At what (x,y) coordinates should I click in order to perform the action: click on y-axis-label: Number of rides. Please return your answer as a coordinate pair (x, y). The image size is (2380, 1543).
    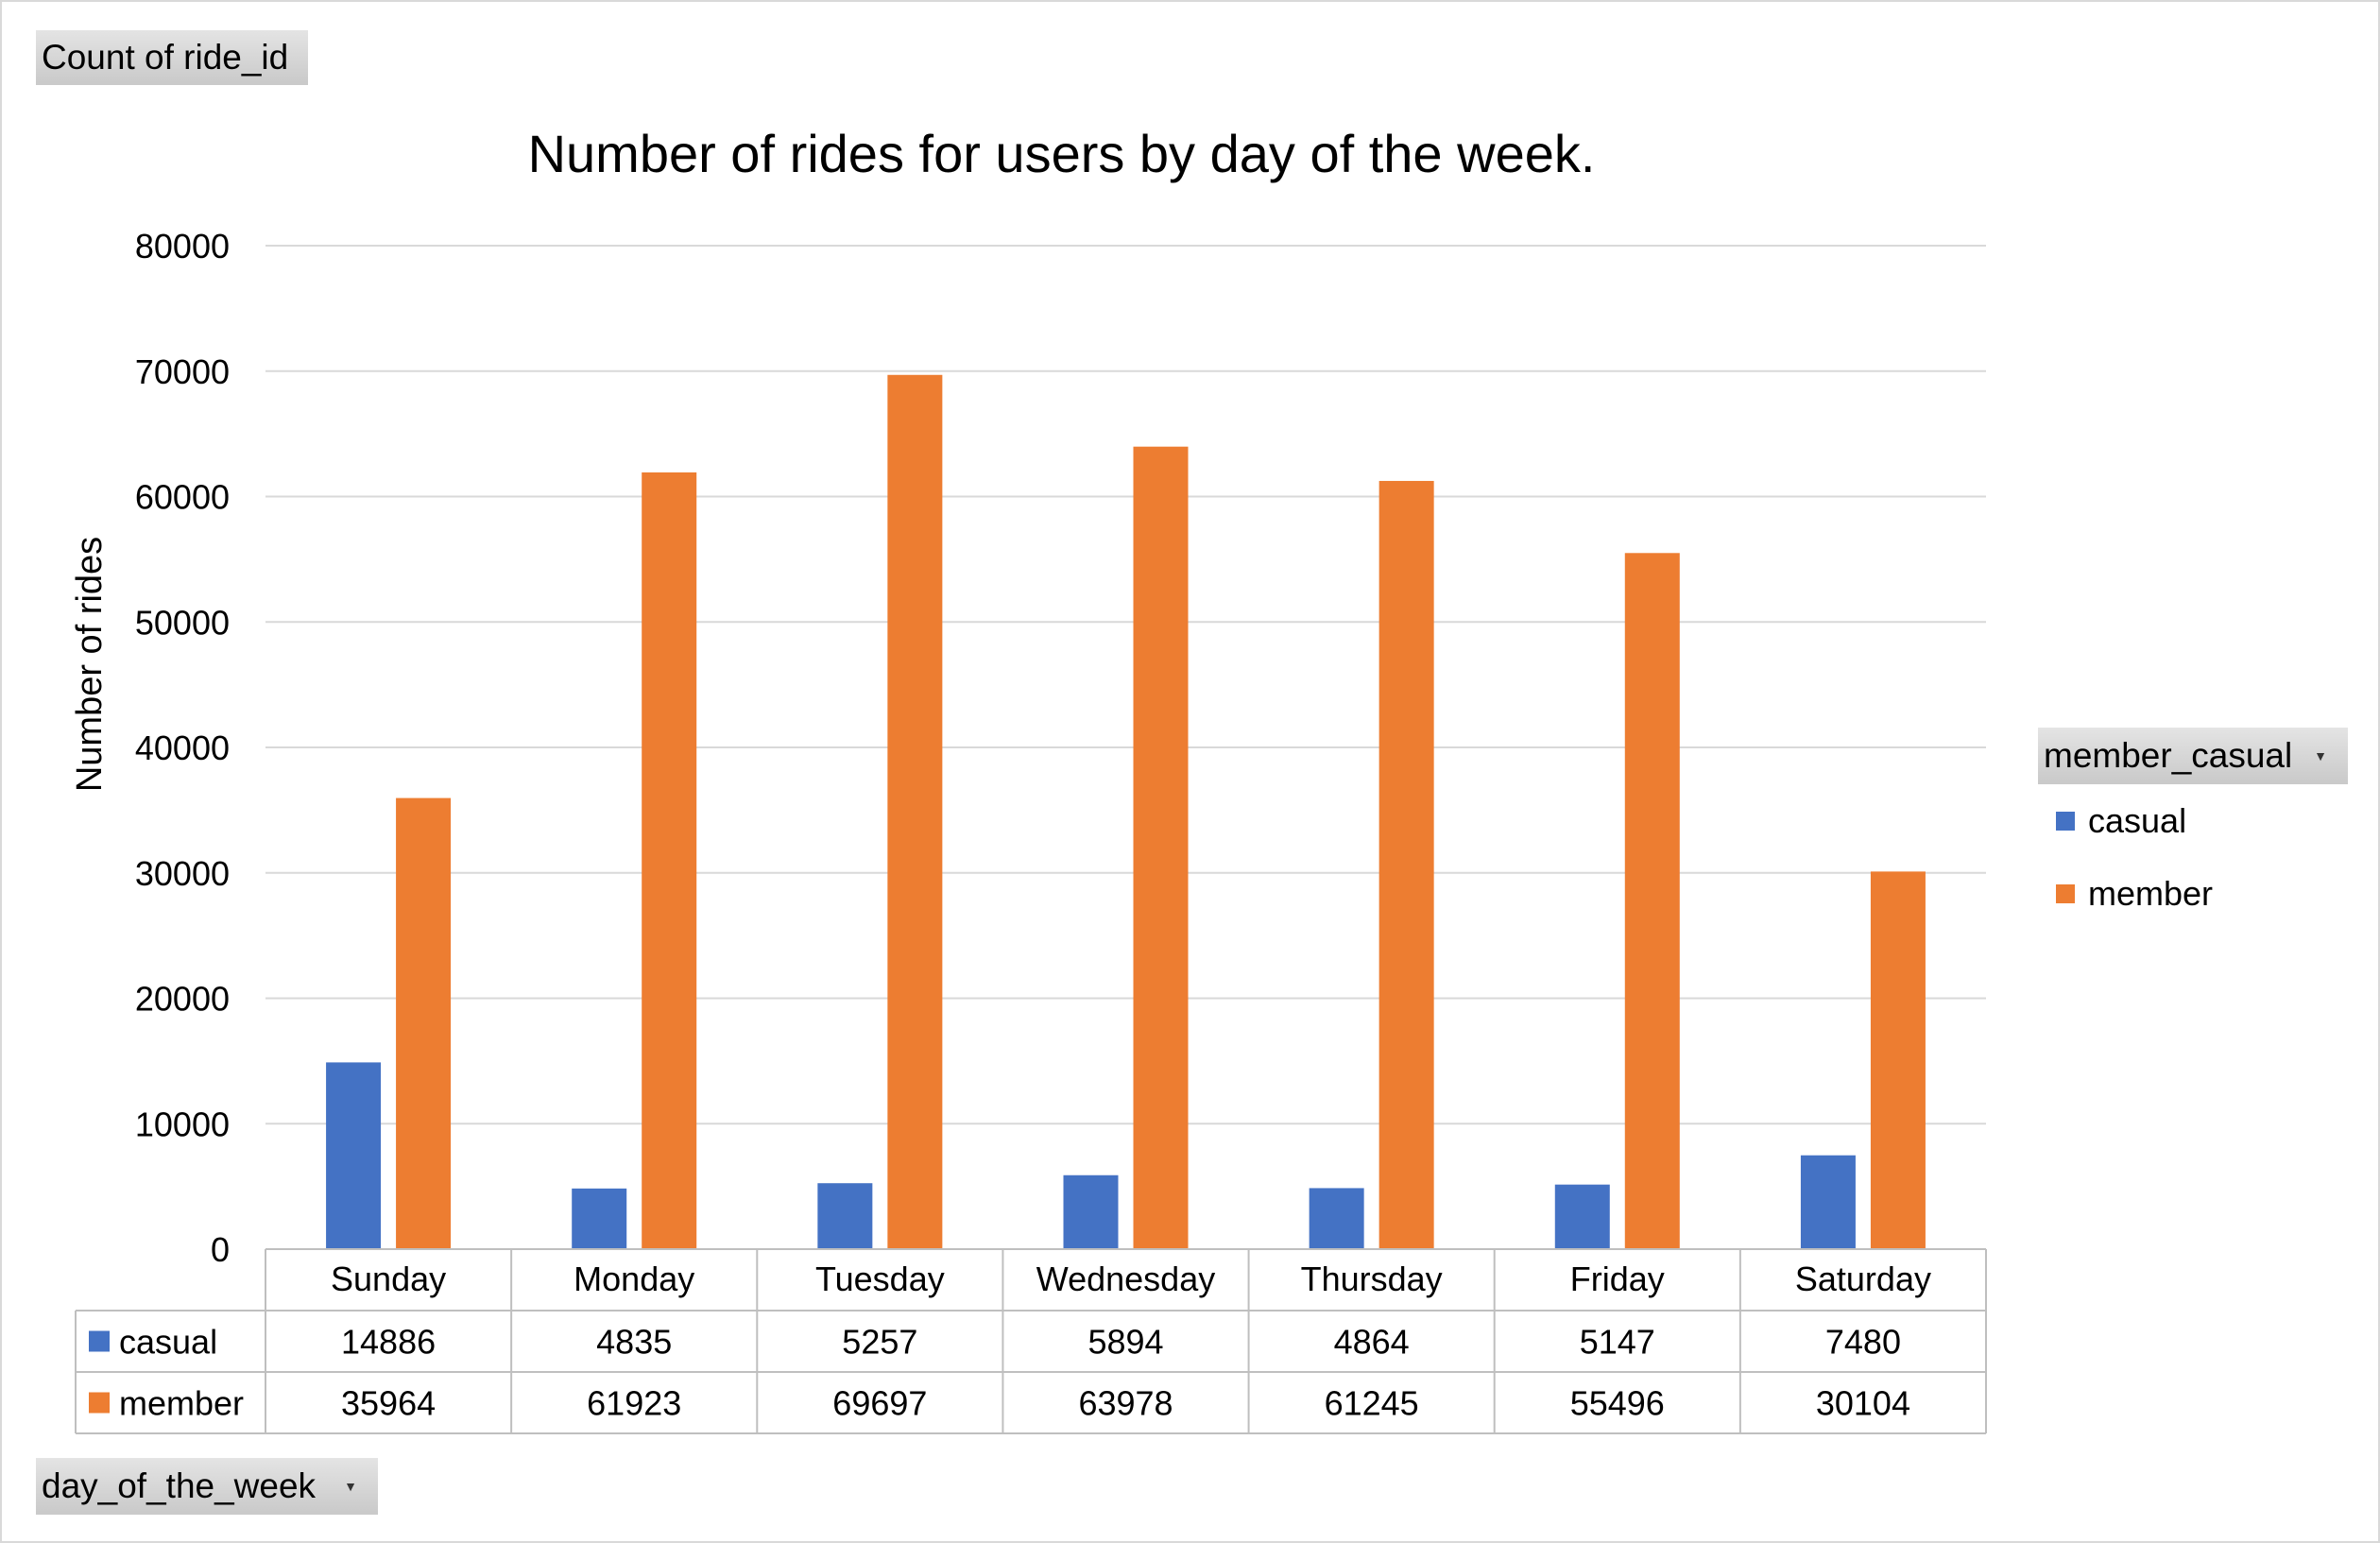
    Looking at the image, I should click on (90, 665).